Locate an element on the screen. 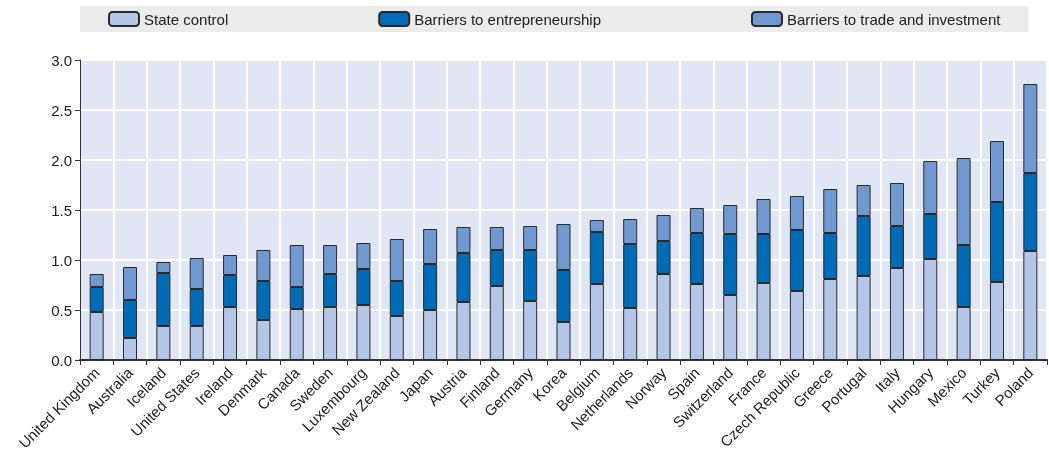 The image size is (1049, 456). y-tick-label: 0.0 is located at coordinates (61, 360).